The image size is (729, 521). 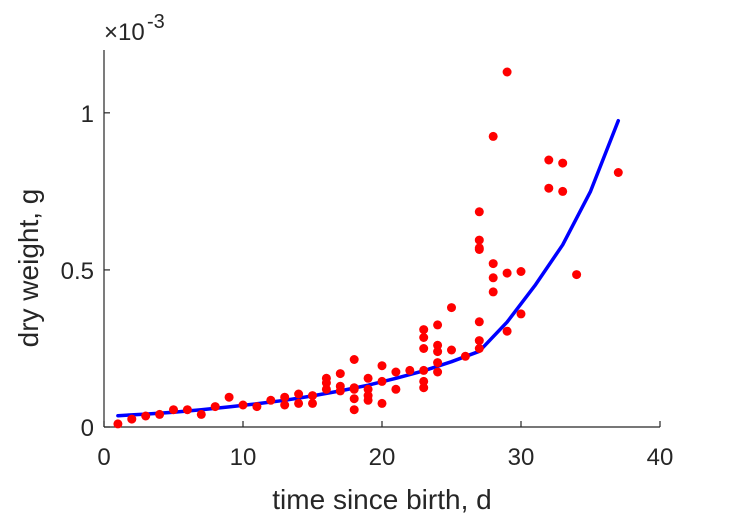 I want to click on x-ticks: 0 10 20 30 40, so click(x=385, y=446).